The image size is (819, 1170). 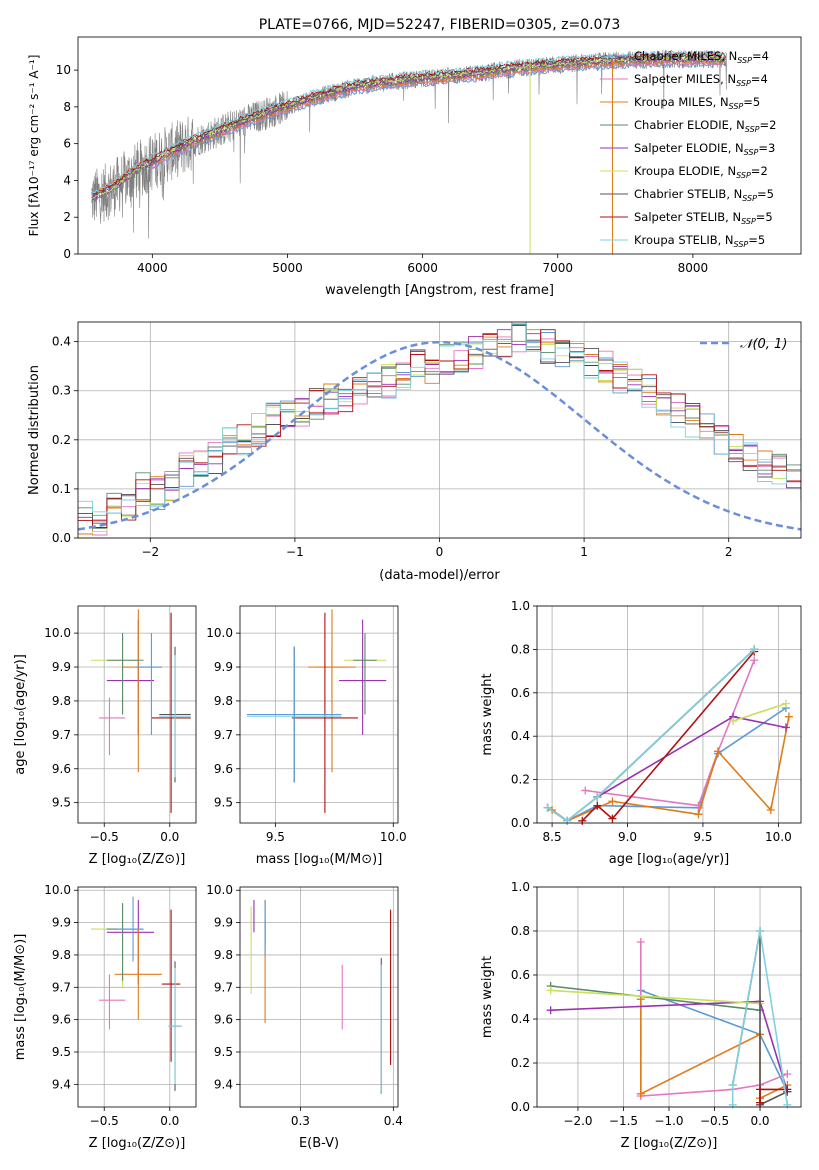 I want to click on y-tick-label: 0.2, so click(x=61, y=440).